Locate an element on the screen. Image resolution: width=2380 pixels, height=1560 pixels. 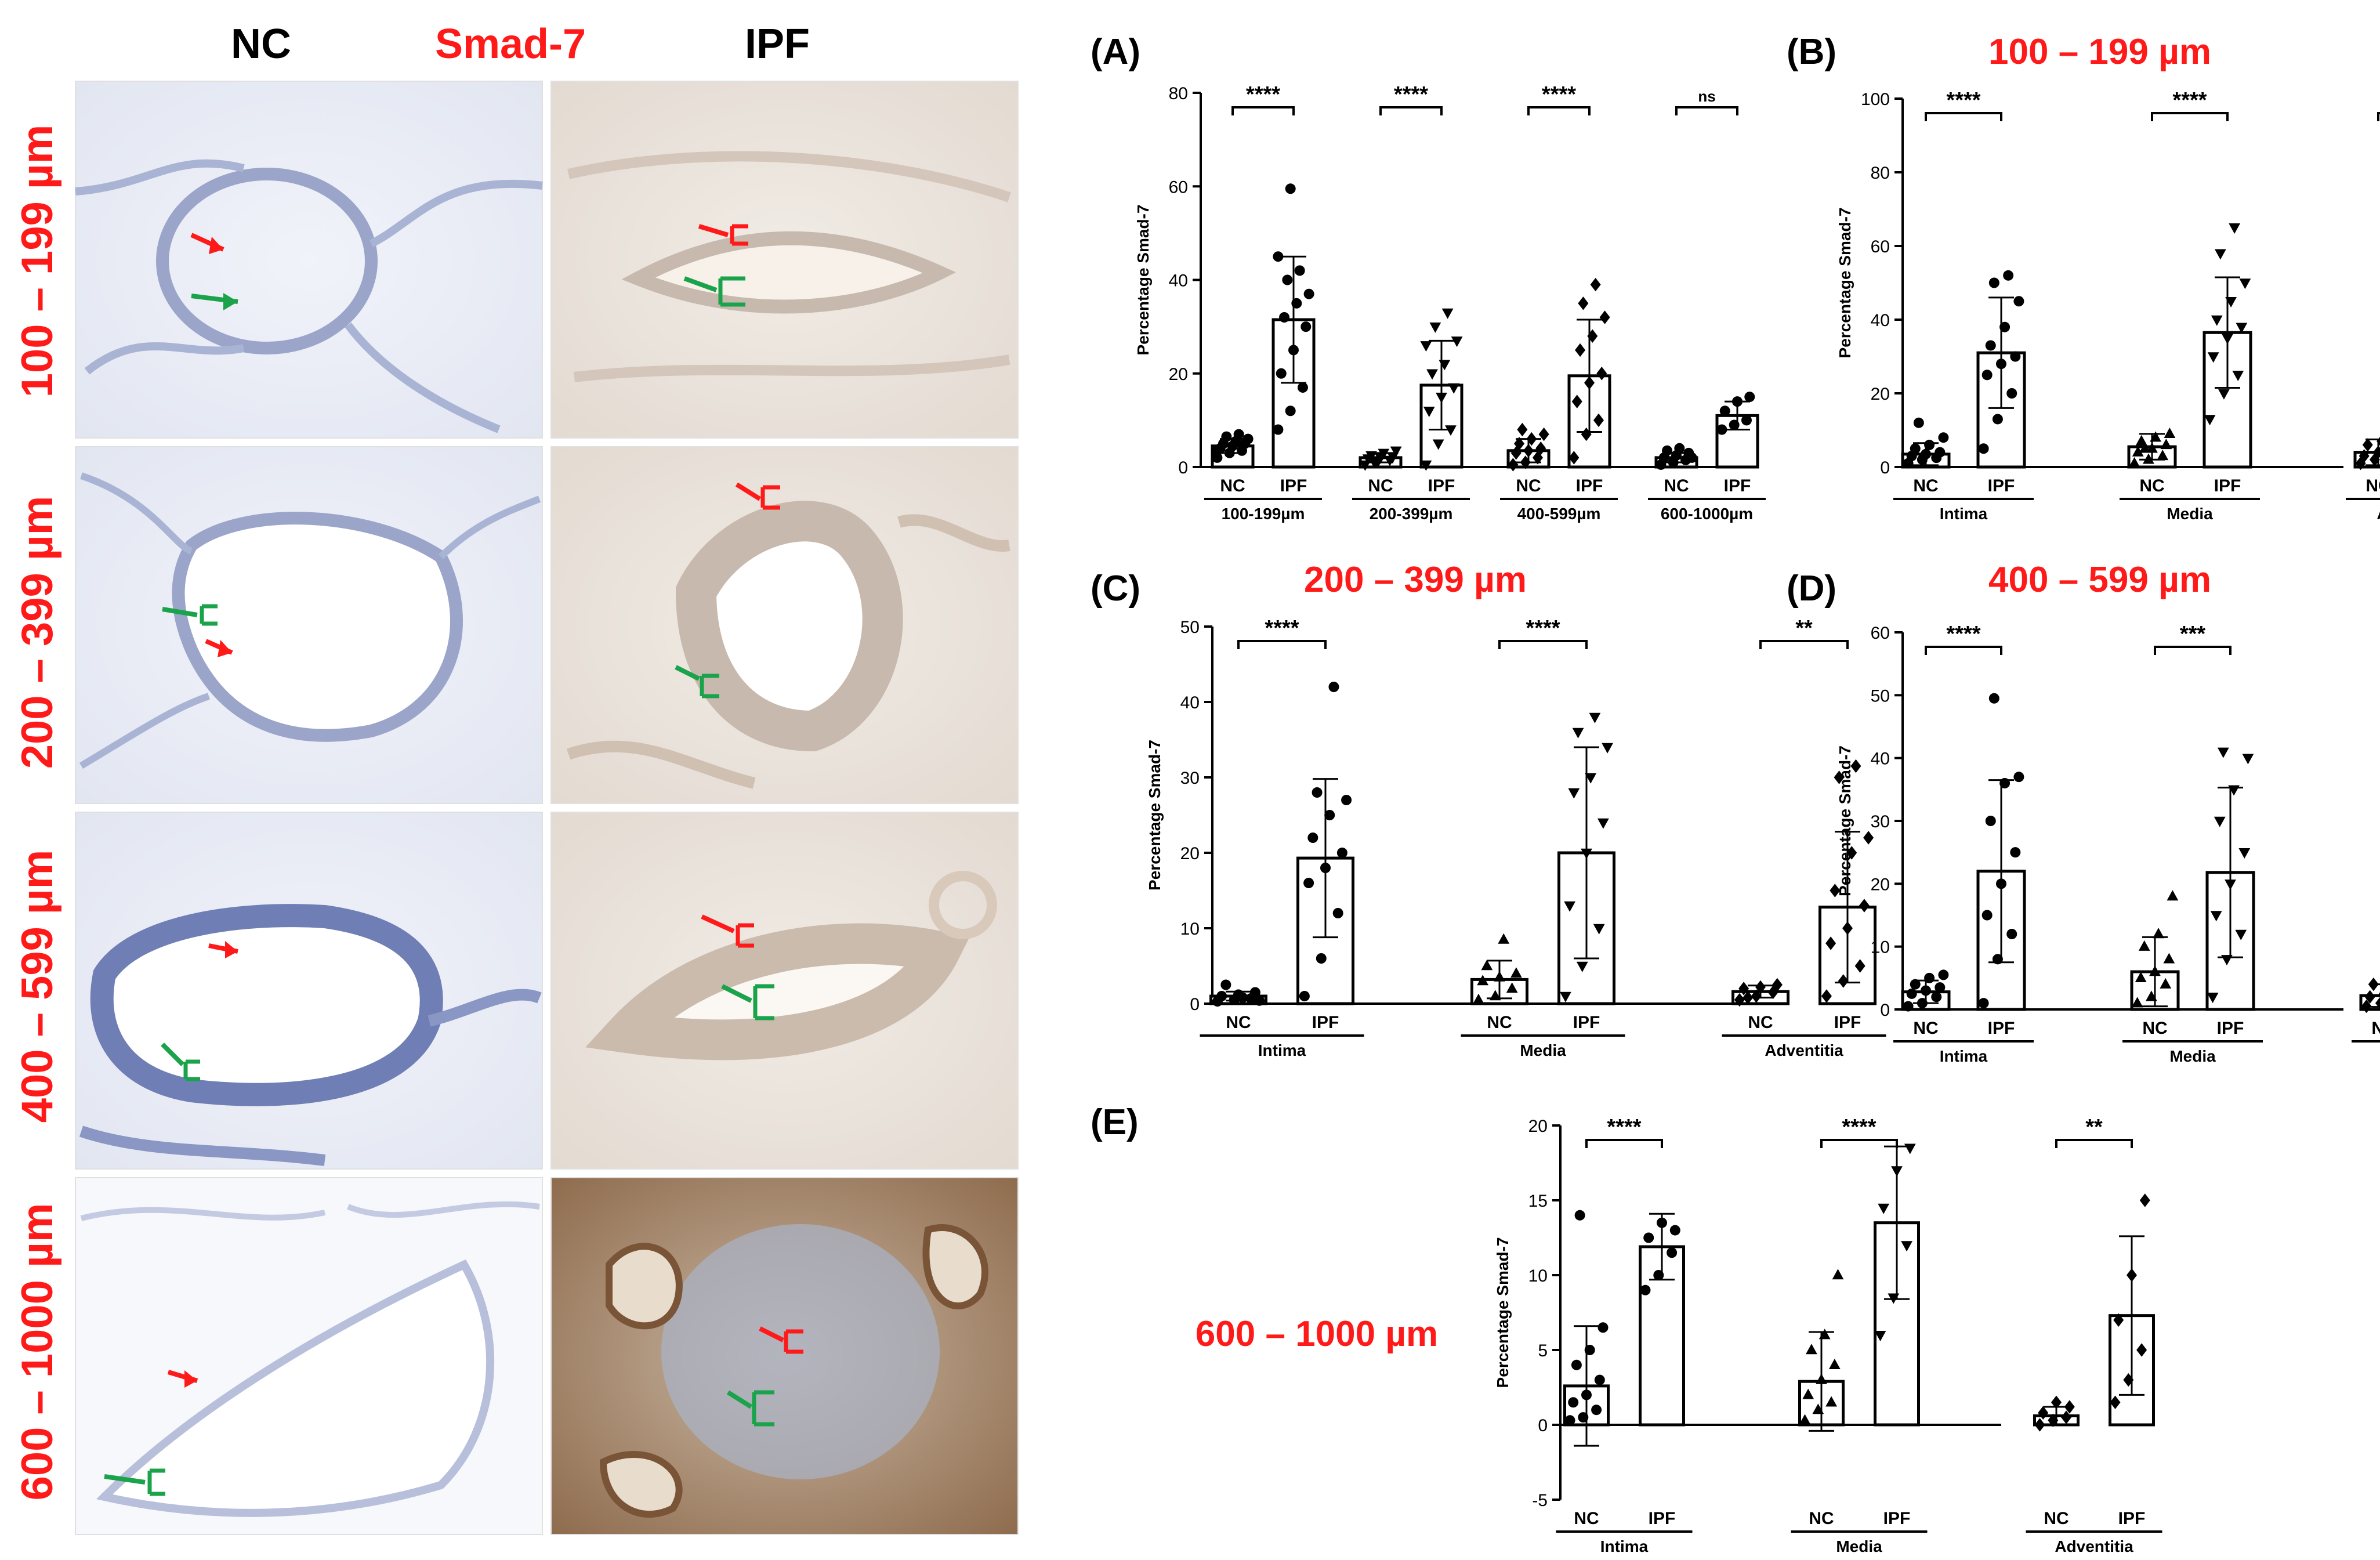
y-tick-label: 15 is located at coordinates (1538, 1201).